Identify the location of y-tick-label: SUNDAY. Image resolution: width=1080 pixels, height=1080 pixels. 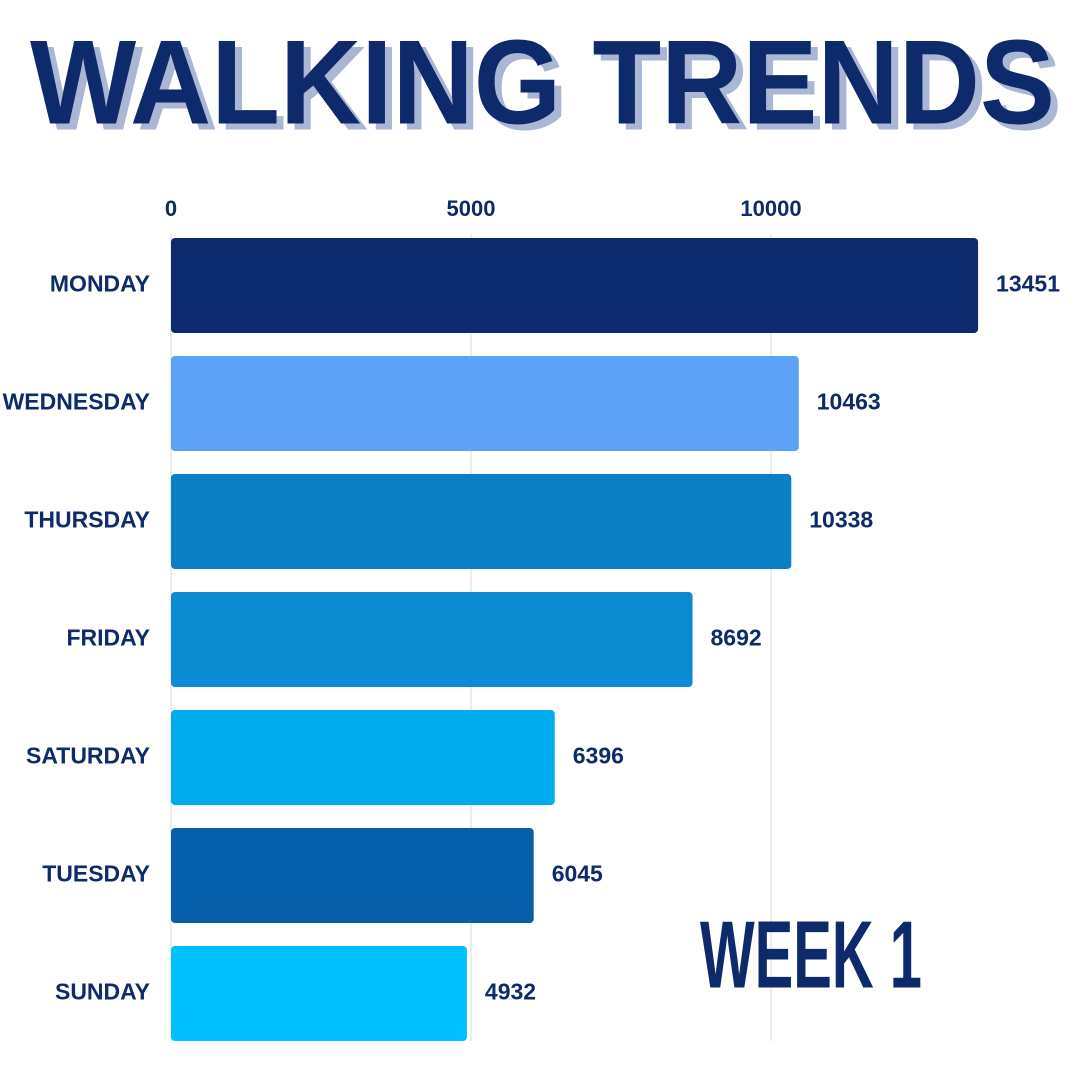
(102, 992).